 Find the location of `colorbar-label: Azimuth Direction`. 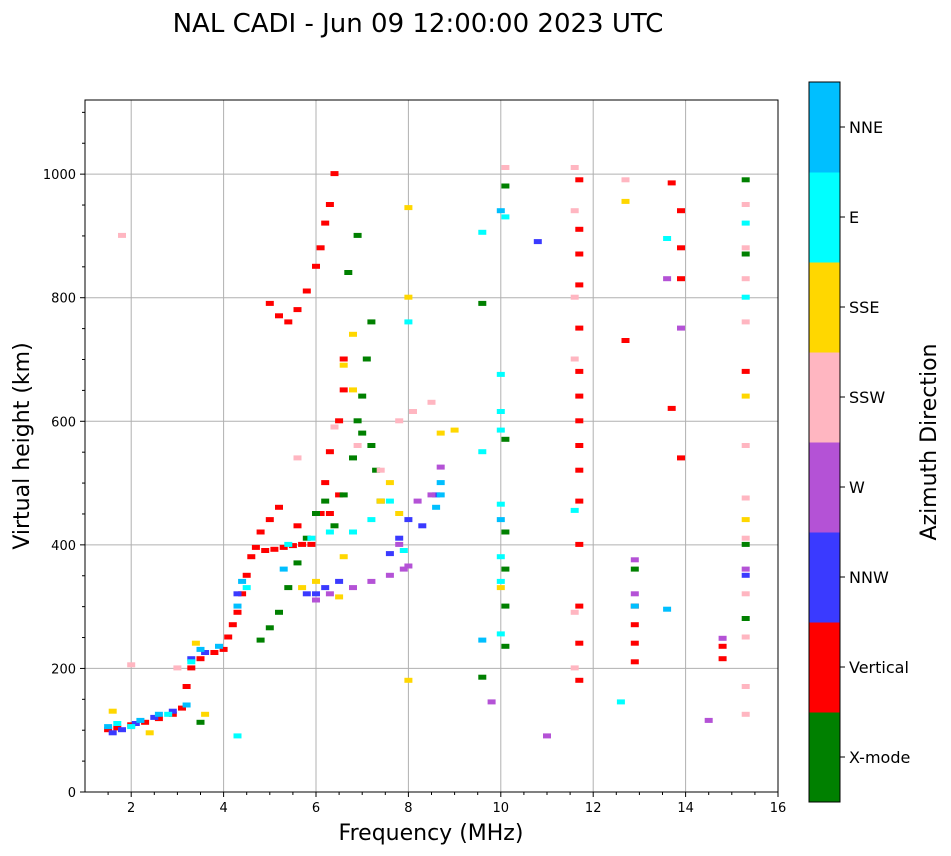

colorbar-label: Azimuth Direction is located at coordinates (929, 441).